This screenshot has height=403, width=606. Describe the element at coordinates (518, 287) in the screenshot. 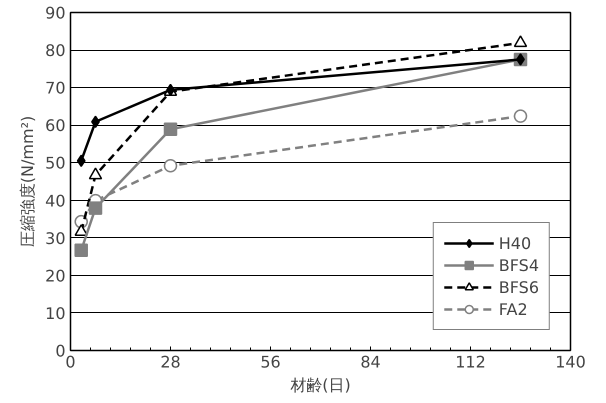

I see `legend-label: BFS6` at that location.